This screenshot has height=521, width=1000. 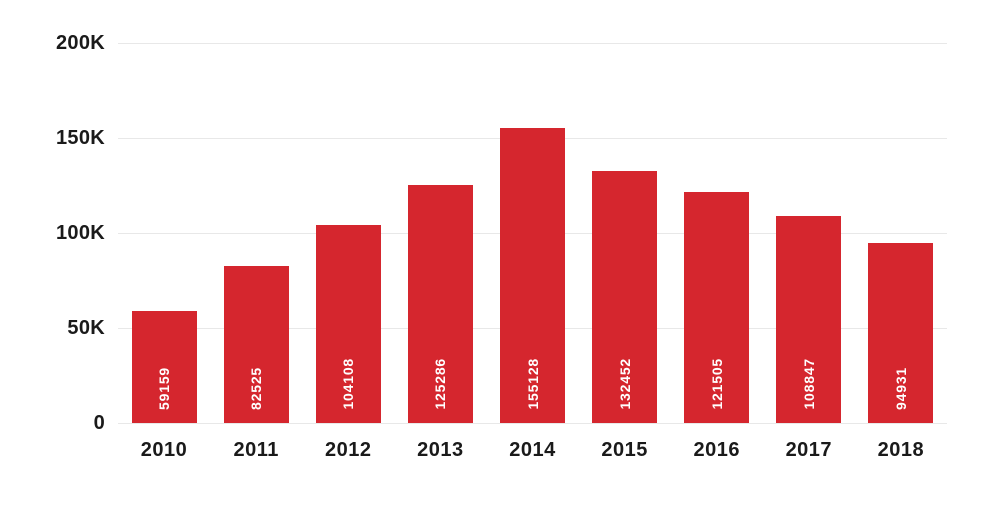 I want to click on y-axis-tick-label: 200K, so click(x=80, y=43).